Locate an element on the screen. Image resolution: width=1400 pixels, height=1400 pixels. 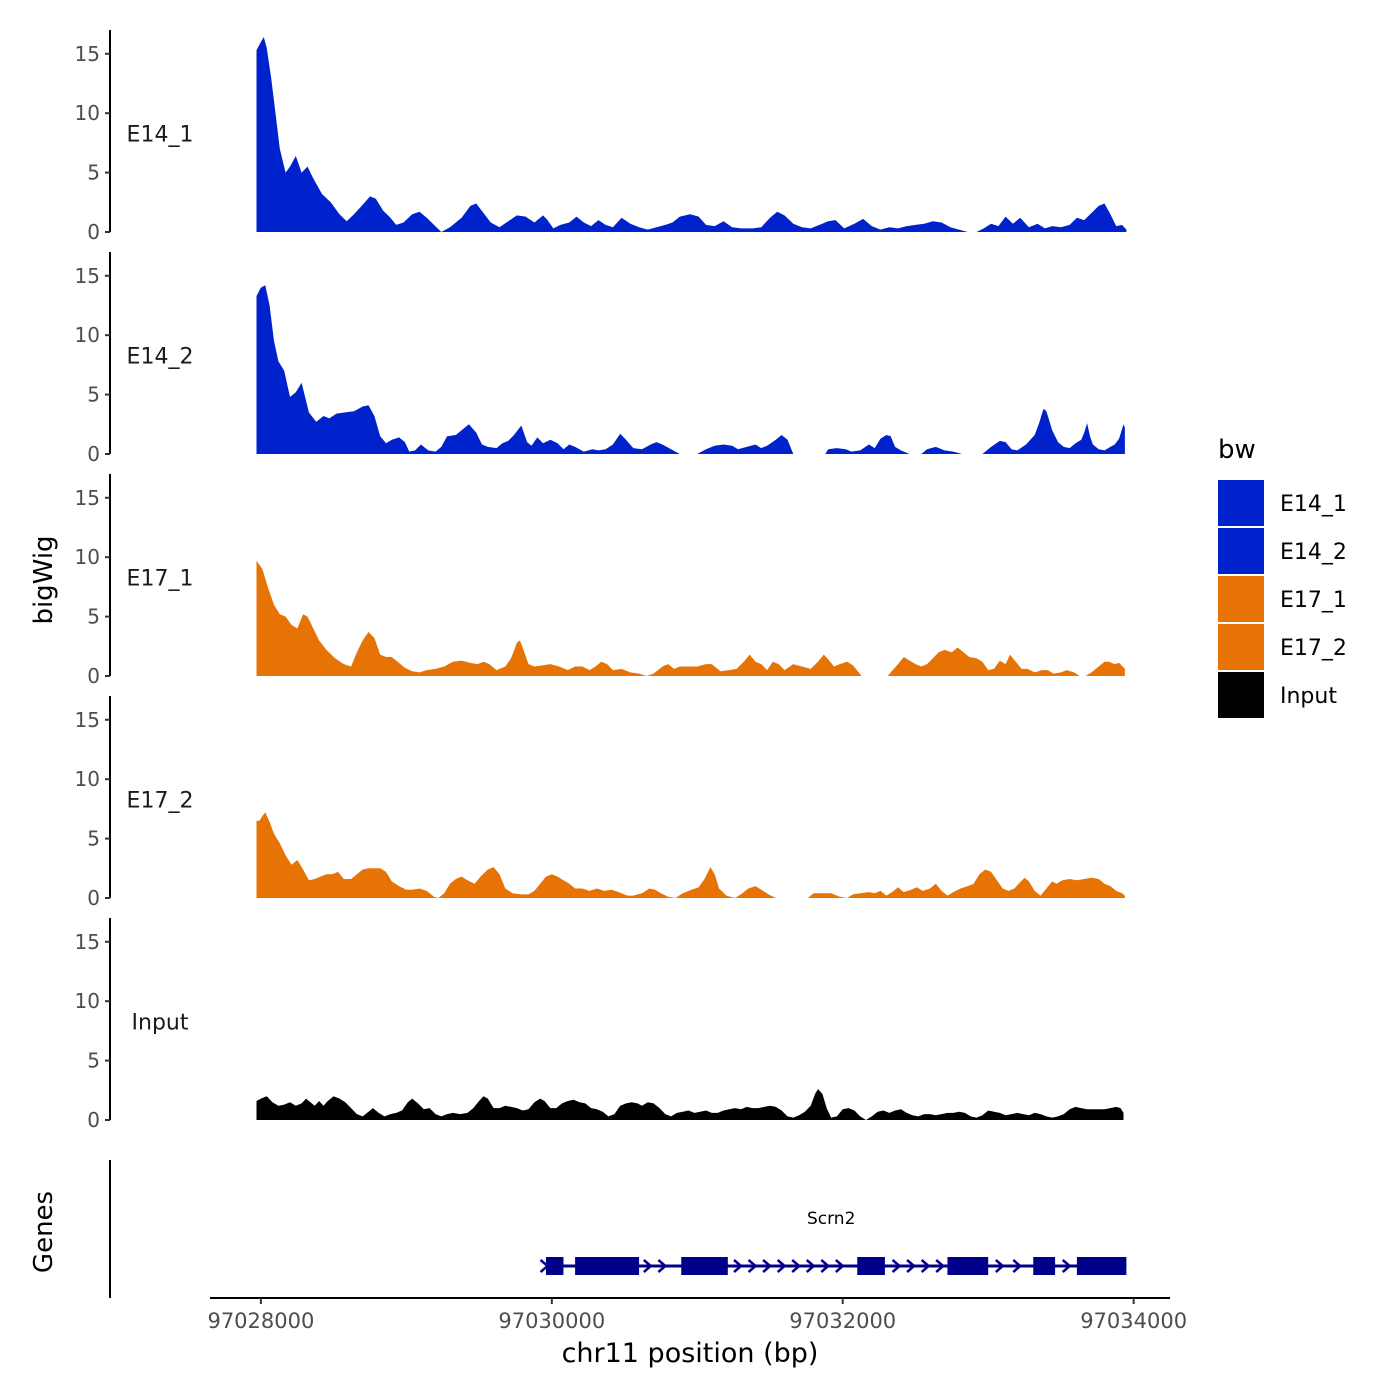
genes-axis-title: Genes is located at coordinates (44, 1232).